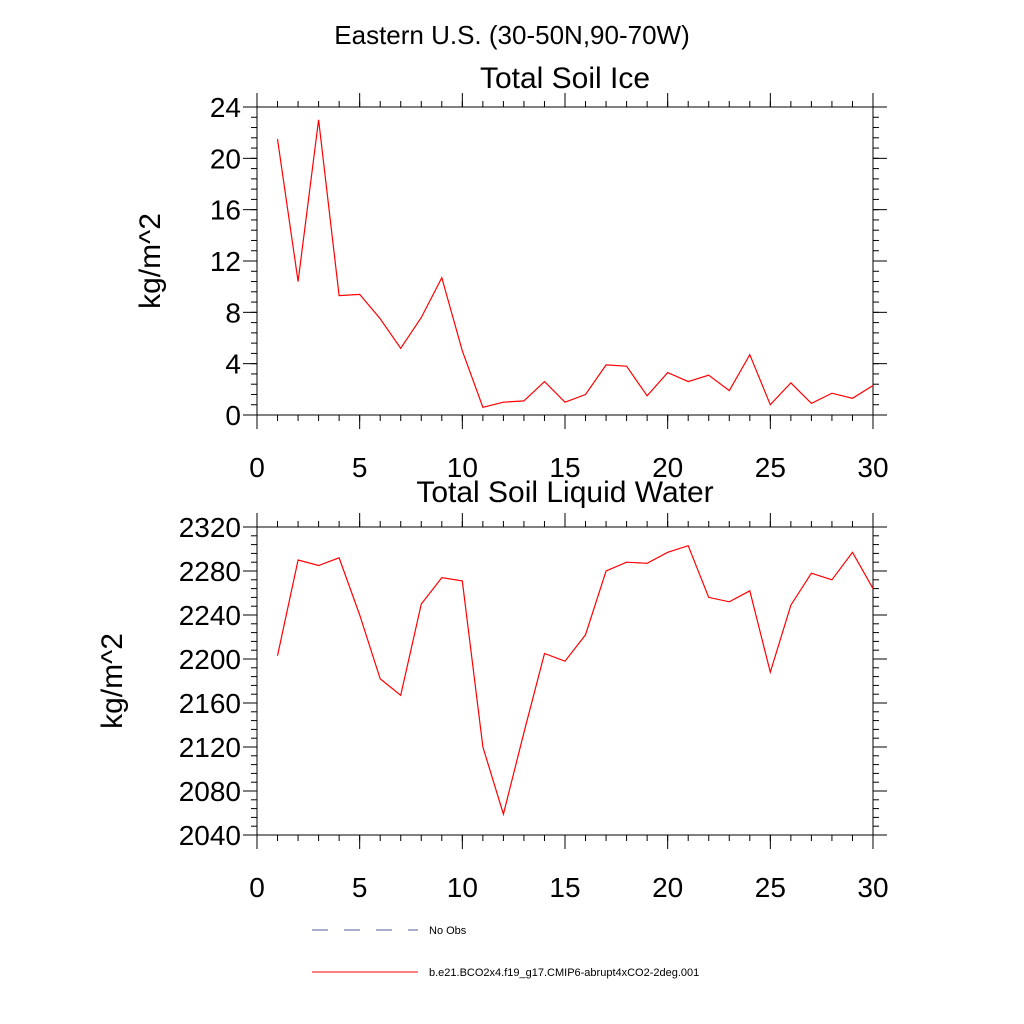 Image resolution: width=1024 pixels, height=1024 pixels. Describe the element at coordinates (511, 35) in the screenshot. I see `page-title: Eastern U.S. (30-50N,90-70W)` at that location.